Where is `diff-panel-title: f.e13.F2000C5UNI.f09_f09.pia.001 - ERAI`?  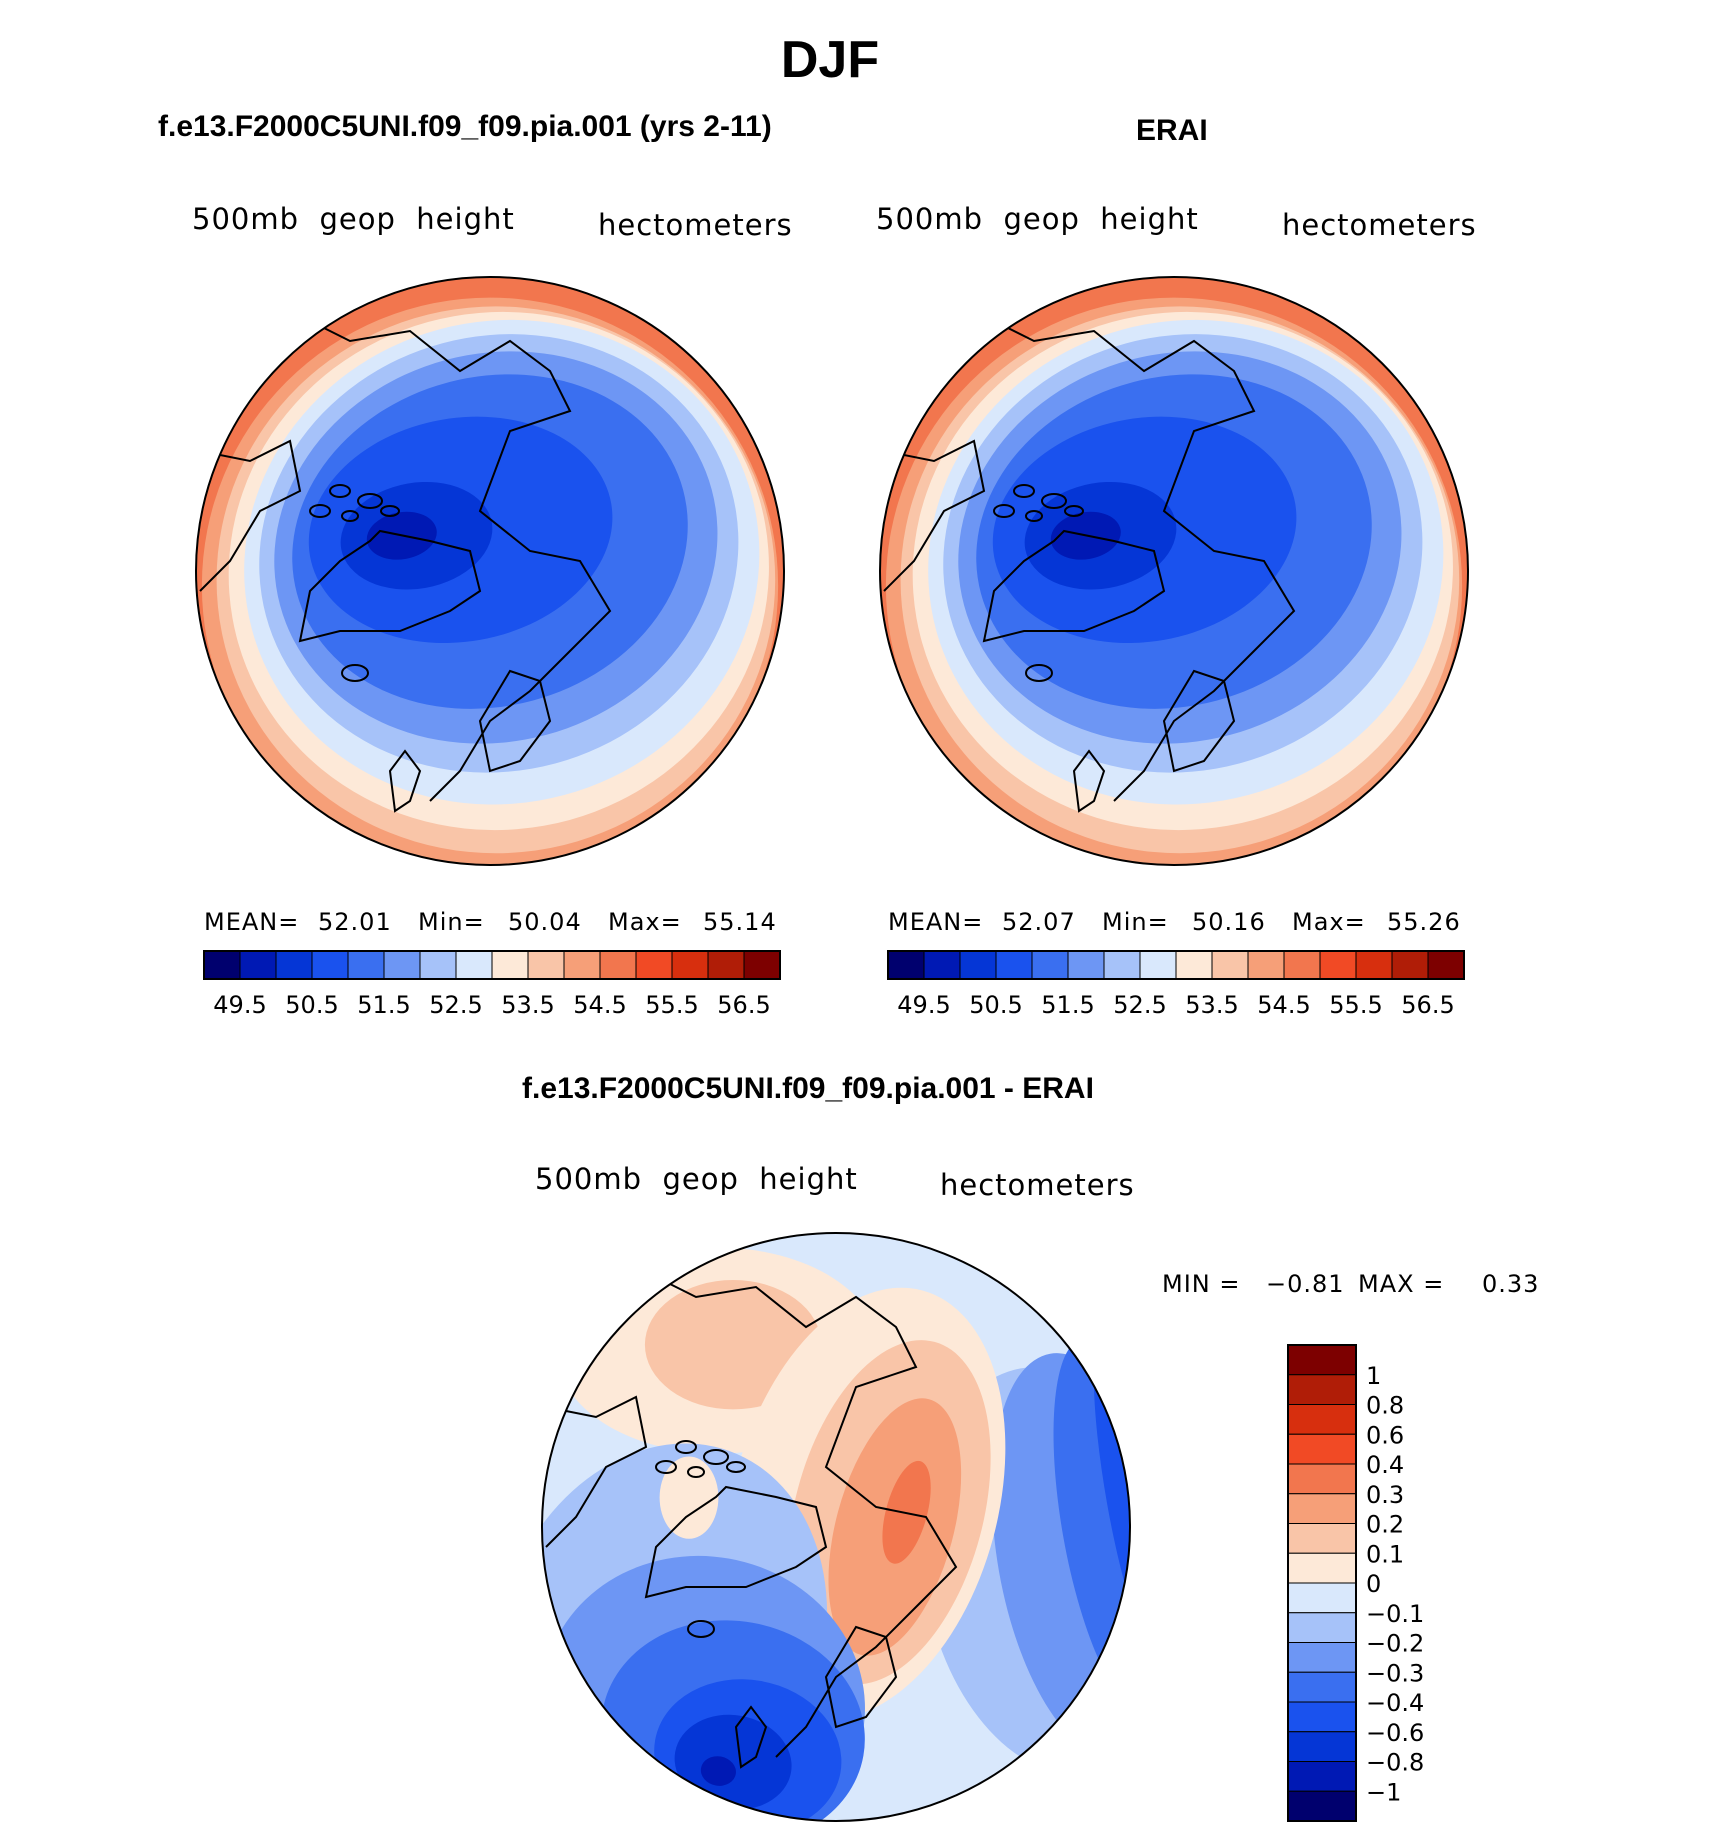 diff-panel-title: f.e13.F2000C5UNI.f09_f09.pia.001 - ERAI is located at coordinates (808, 1088).